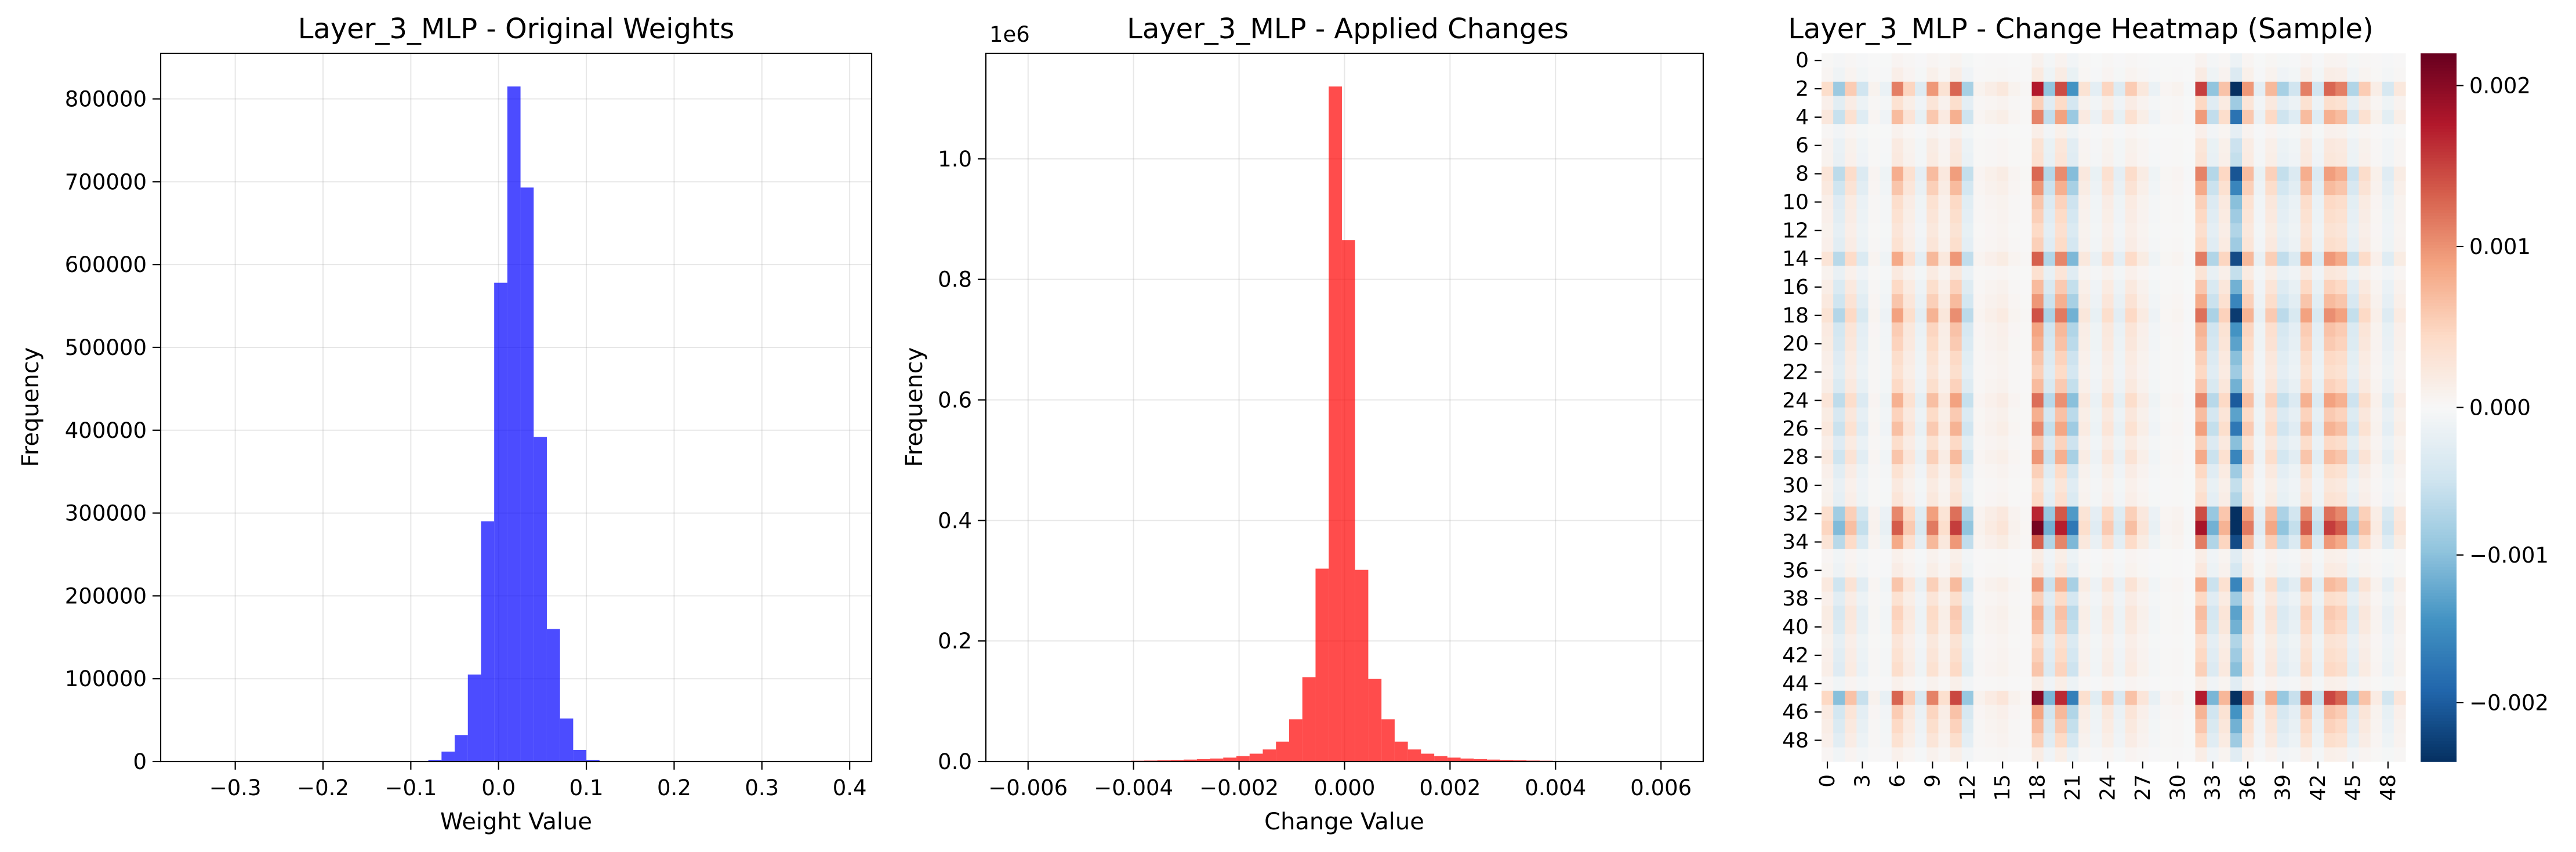 The width and height of the screenshot is (2576, 852). I want to click on x-tick-label: 3, so click(1862, 781).